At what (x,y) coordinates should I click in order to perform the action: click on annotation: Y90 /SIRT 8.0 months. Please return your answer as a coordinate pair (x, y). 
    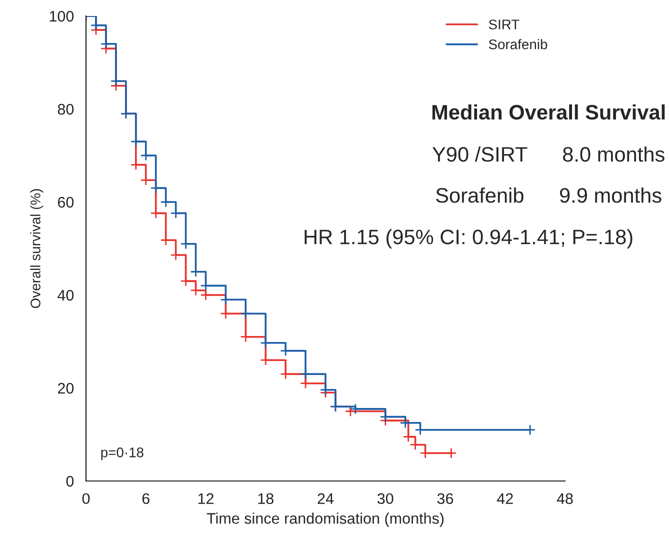
    Looking at the image, I should click on (548, 154).